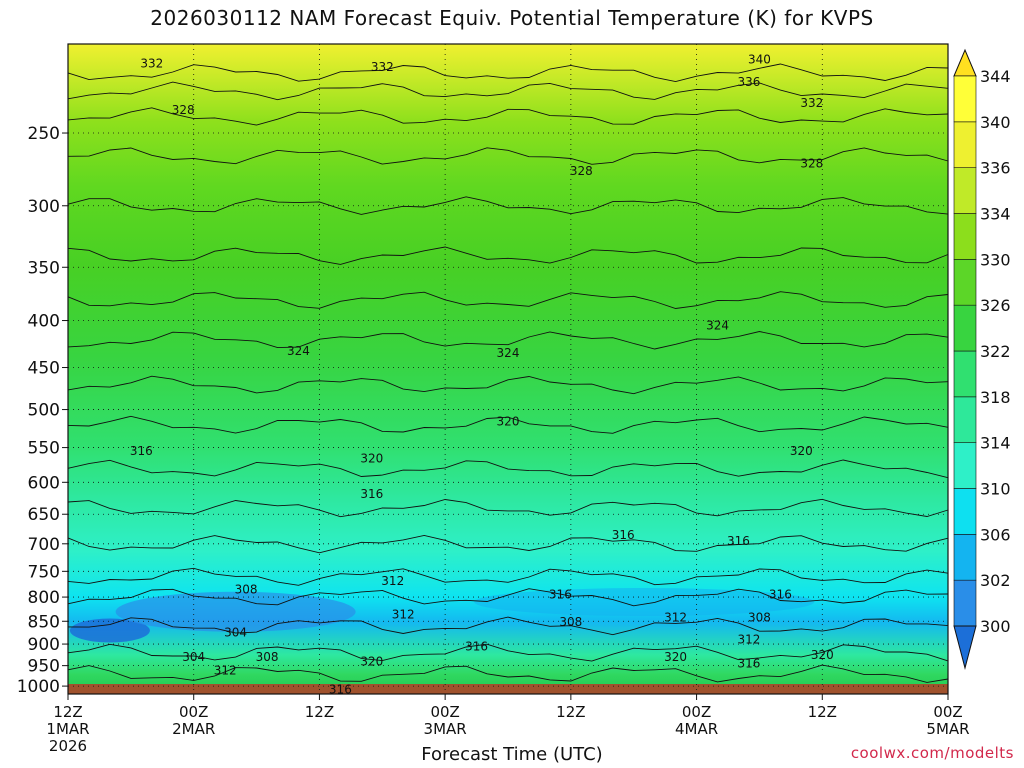 This screenshot has width=1024, height=768. Describe the element at coordinates (995, 259) in the screenshot. I see `colorbar-label: 330` at that location.